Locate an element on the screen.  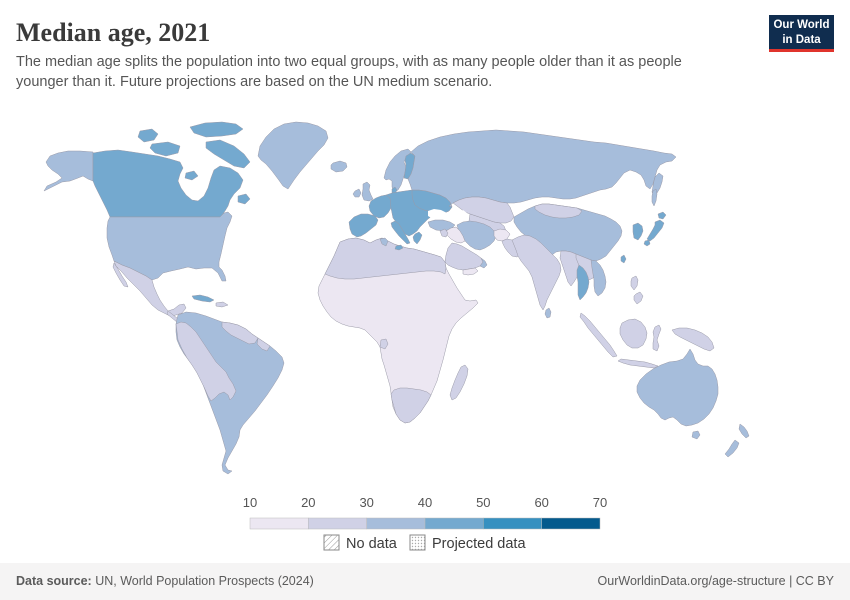
svg-text: 40 is located at coordinates (425, 502).